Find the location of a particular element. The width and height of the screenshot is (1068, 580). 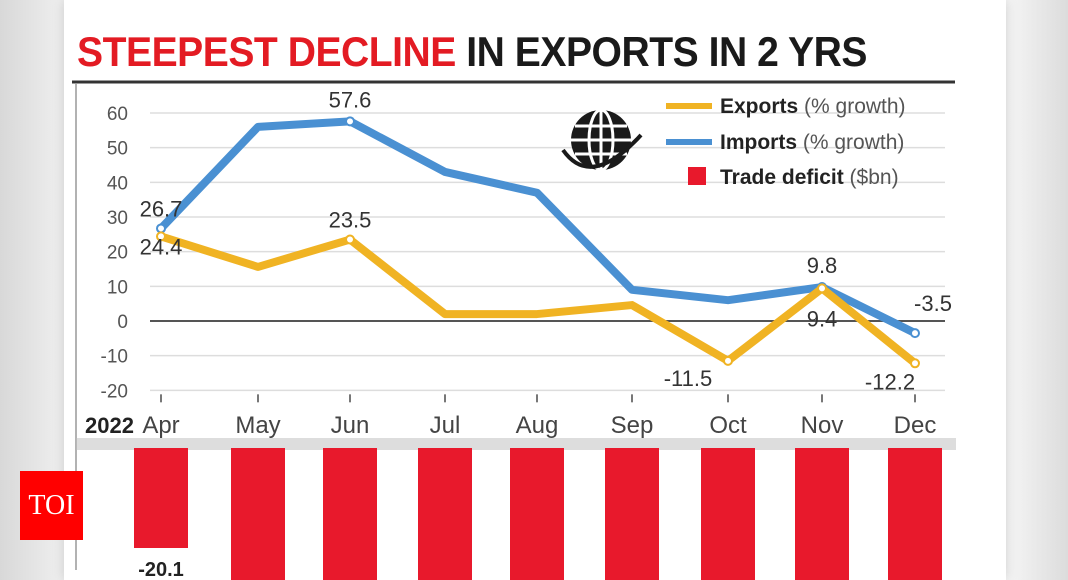

y-tick-label: 40 is located at coordinates (117, 183).